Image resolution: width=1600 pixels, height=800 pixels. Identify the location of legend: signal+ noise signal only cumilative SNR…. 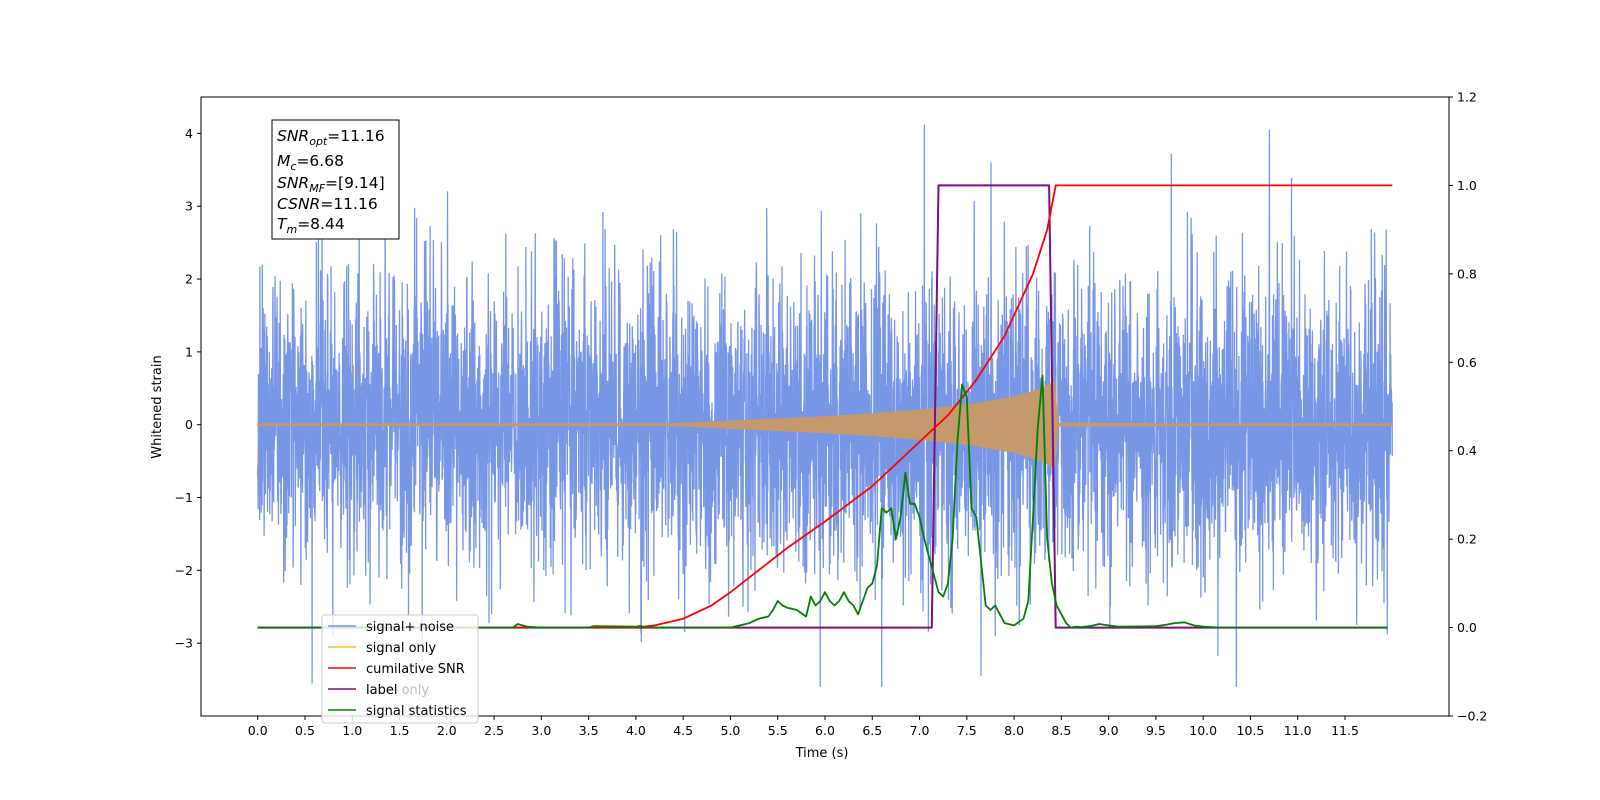
(400, 669).